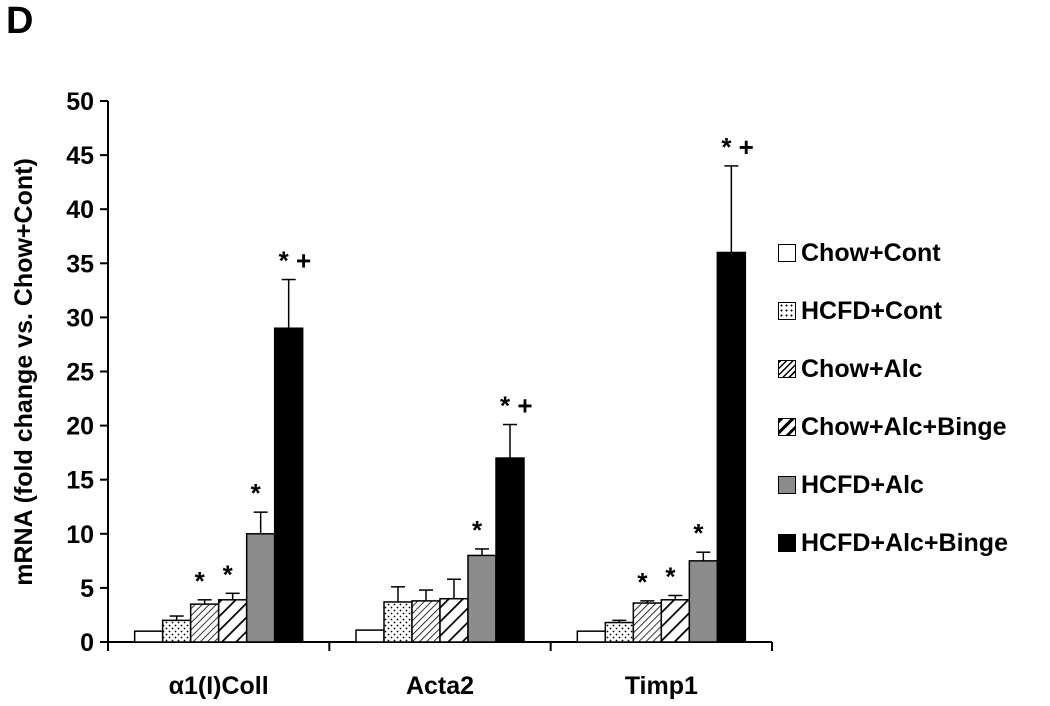 Image resolution: width=1050 pixels, height=706 pixels. What do you see at coordinates (80, 102) in the screenshot?
I see `y-tick-label: 50` at bounding box center [80, 102].